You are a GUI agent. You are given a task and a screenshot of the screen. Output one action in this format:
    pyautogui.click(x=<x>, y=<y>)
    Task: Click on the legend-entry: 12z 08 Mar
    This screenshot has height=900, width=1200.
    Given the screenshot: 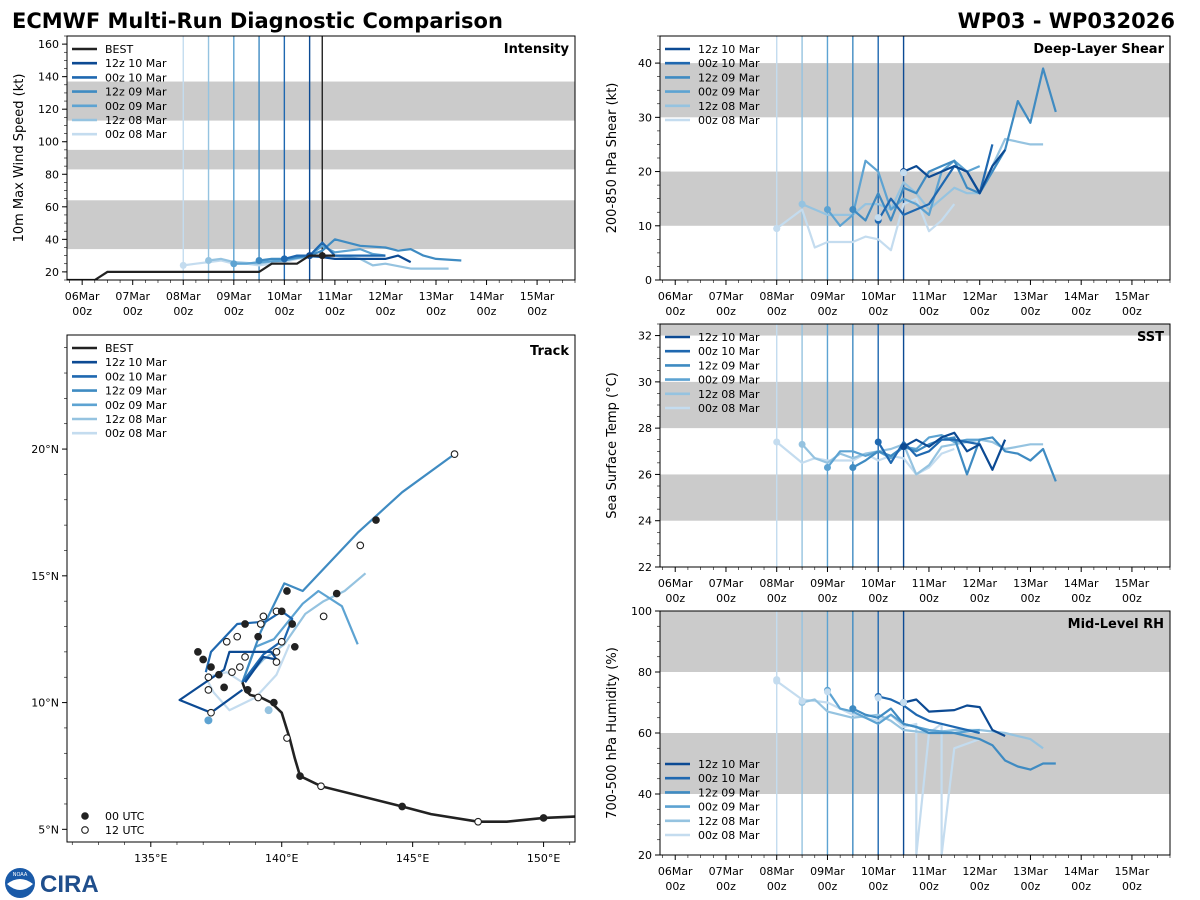 What is the action you would take?
    pyautogui.click(x=729, y=106)
    